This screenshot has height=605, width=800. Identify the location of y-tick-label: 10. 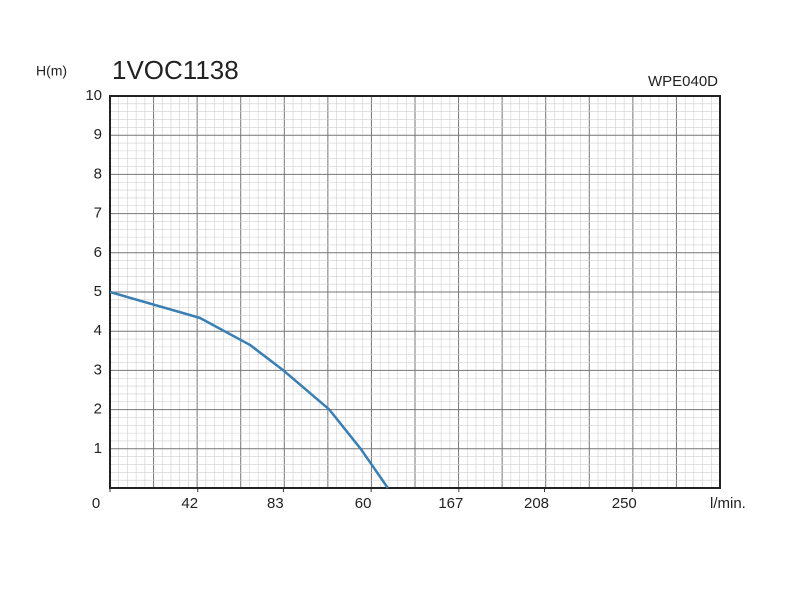
(93, 95).